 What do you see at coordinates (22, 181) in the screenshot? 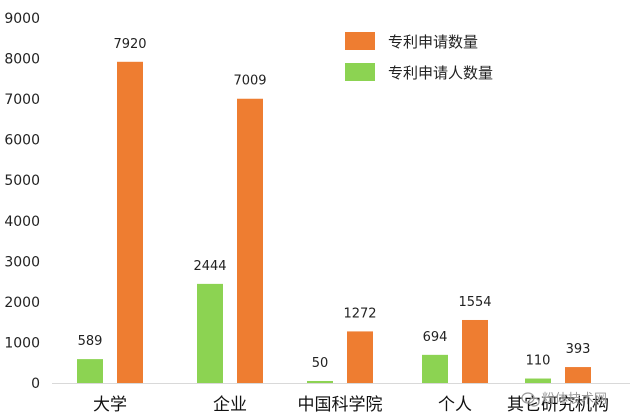
I see `y-tick-label: 5000` at bounding box center [22, 181].